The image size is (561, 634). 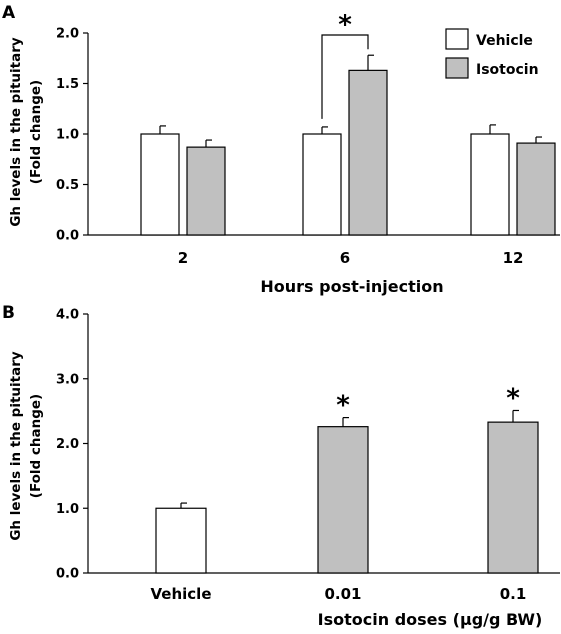 I want to click on panel-a-category-label: 2, so click(x=183, y=258).